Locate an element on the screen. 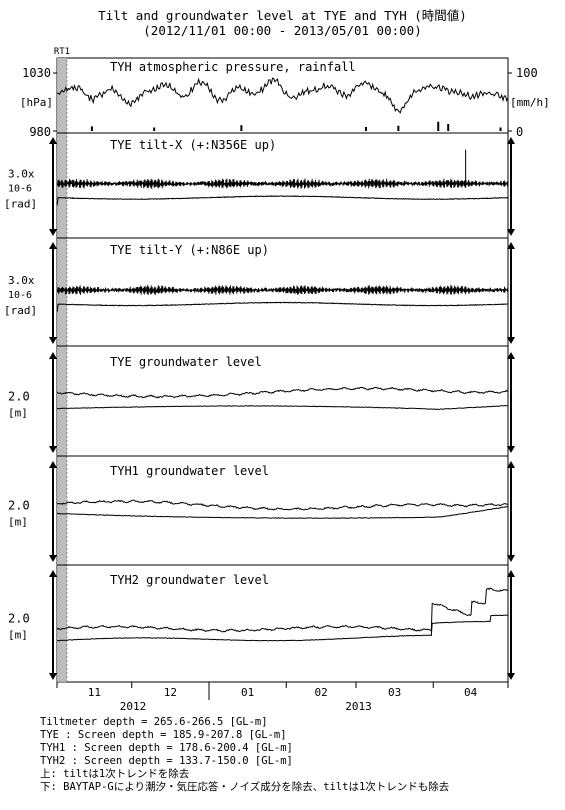 The height and width of the screenshot is (810, 565). month-label: 04 is located at coordinates (471, 692).